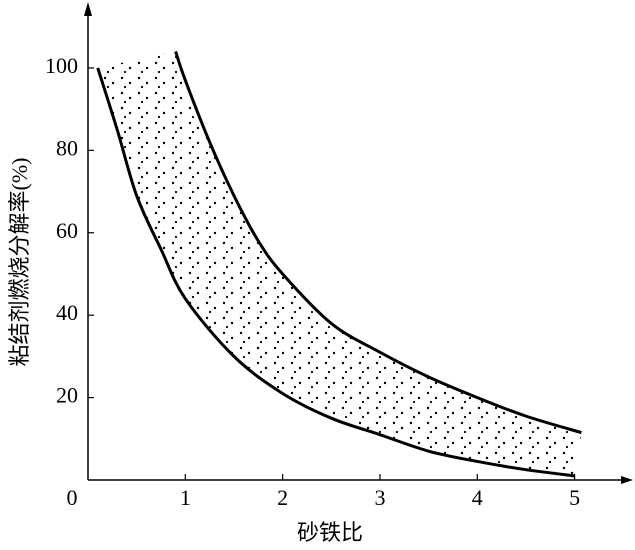 The width and height of the screenshot is (635, 550). What do you see at coordinates (477, 497) in the screenshot?
I see `x-tick-label: 4` at bounding box center [477, 497].